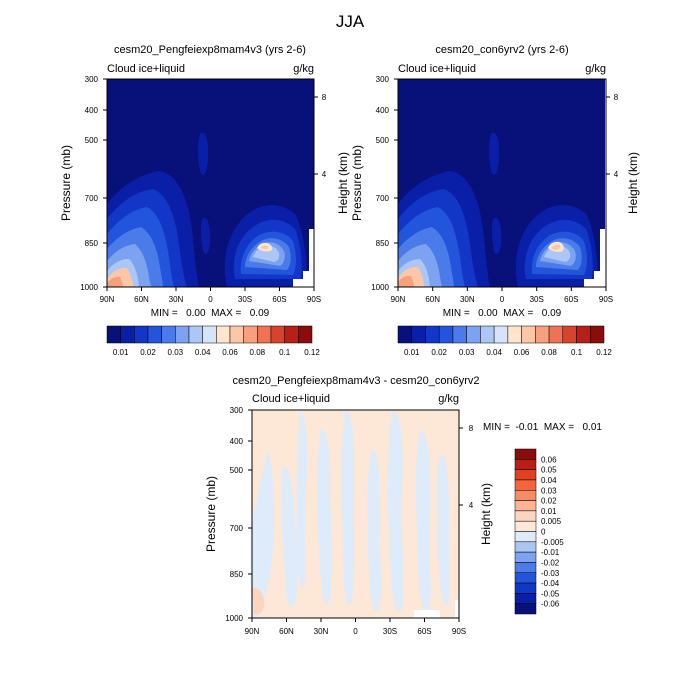 The width and height of the screenshot is (700, 700). I want to click on panel-b-left-label: Cloud ice+liquid, so click(437, 69).